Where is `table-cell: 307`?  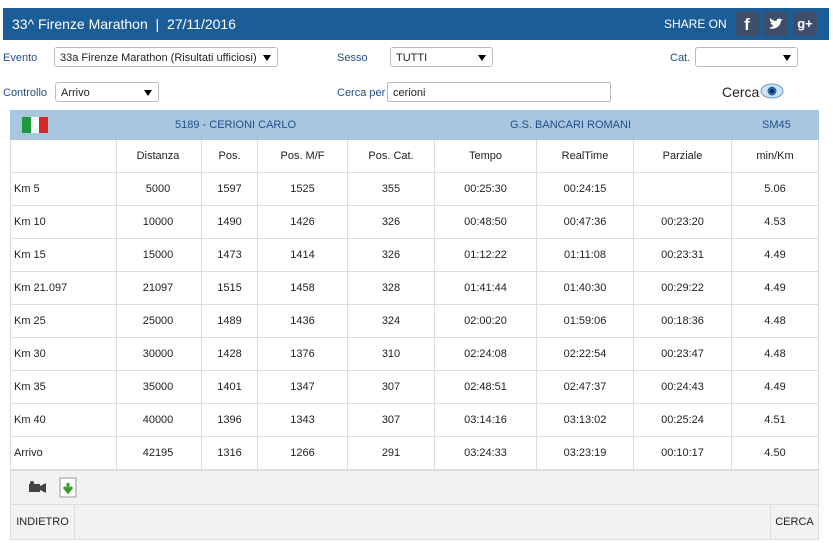 table-cell: 307 is located at coordinates (391, 387).